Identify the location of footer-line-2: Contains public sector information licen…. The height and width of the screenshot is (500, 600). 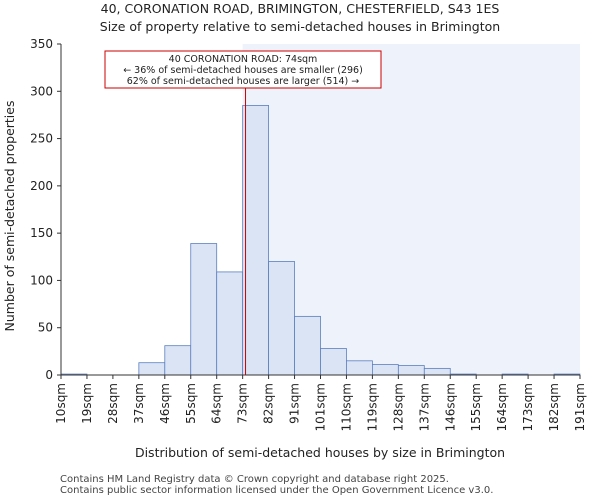
(277, 490).